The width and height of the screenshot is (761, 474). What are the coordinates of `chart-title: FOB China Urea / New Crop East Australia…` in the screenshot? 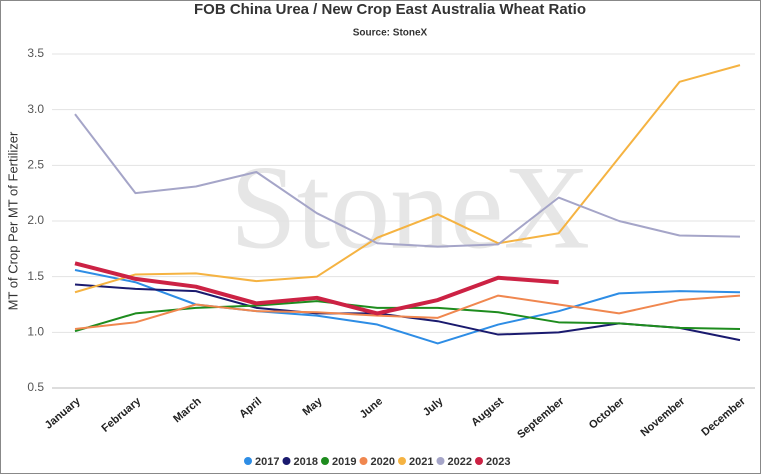 It's located at (390, 9).